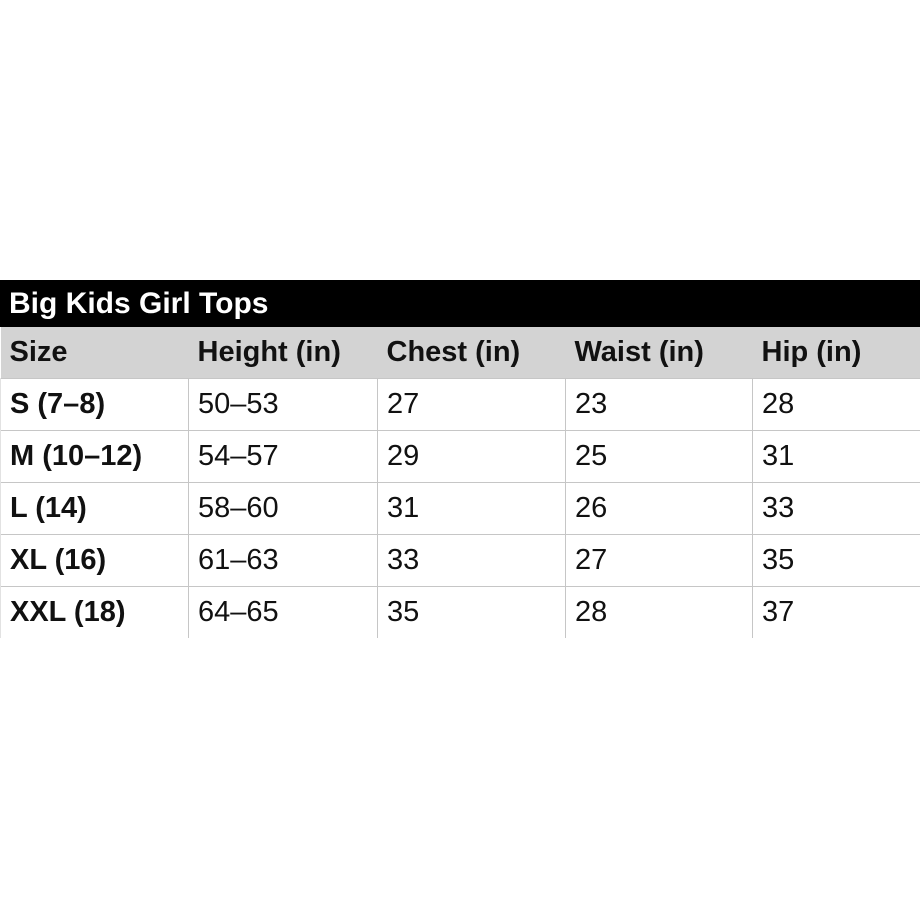 The height and width of the screenshot is (920, 920). I want to click on column-header-height: Height (in), so click(283, 353).